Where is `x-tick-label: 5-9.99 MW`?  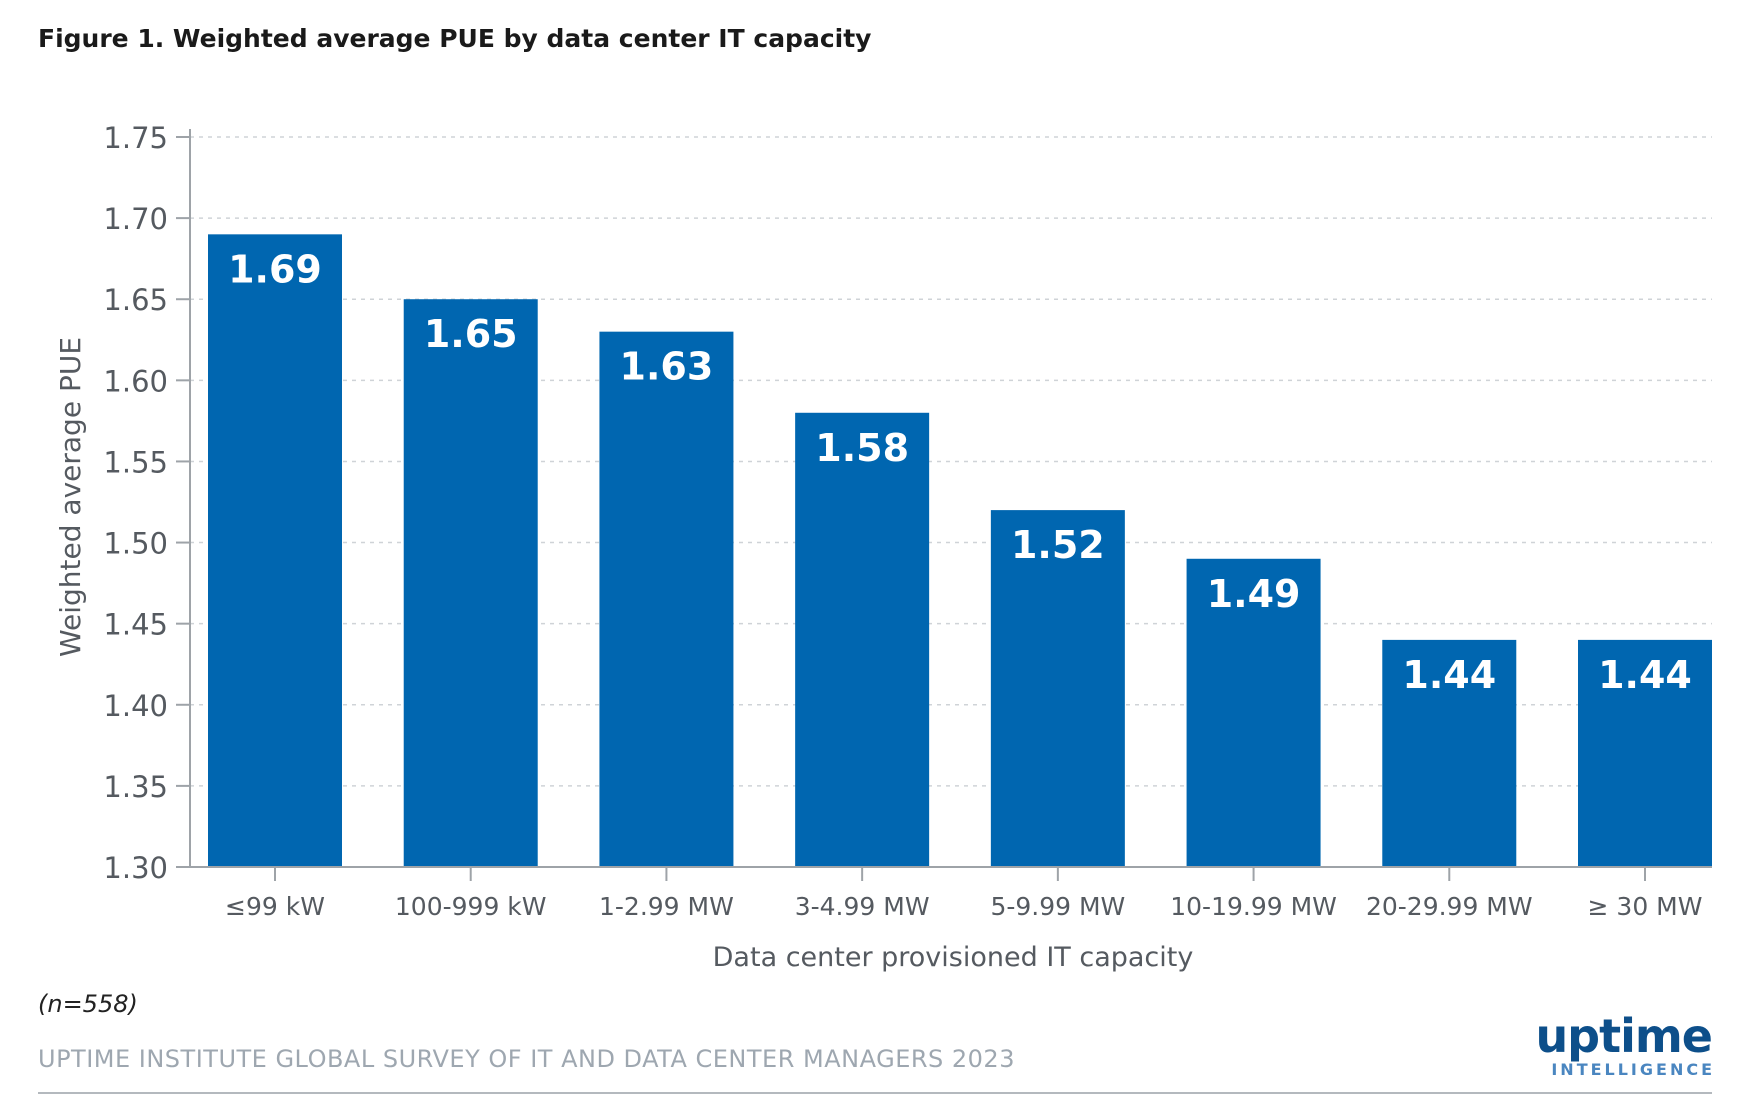 x-tick-label: 5-9.99 MW is located at coordinates (1057, 906).